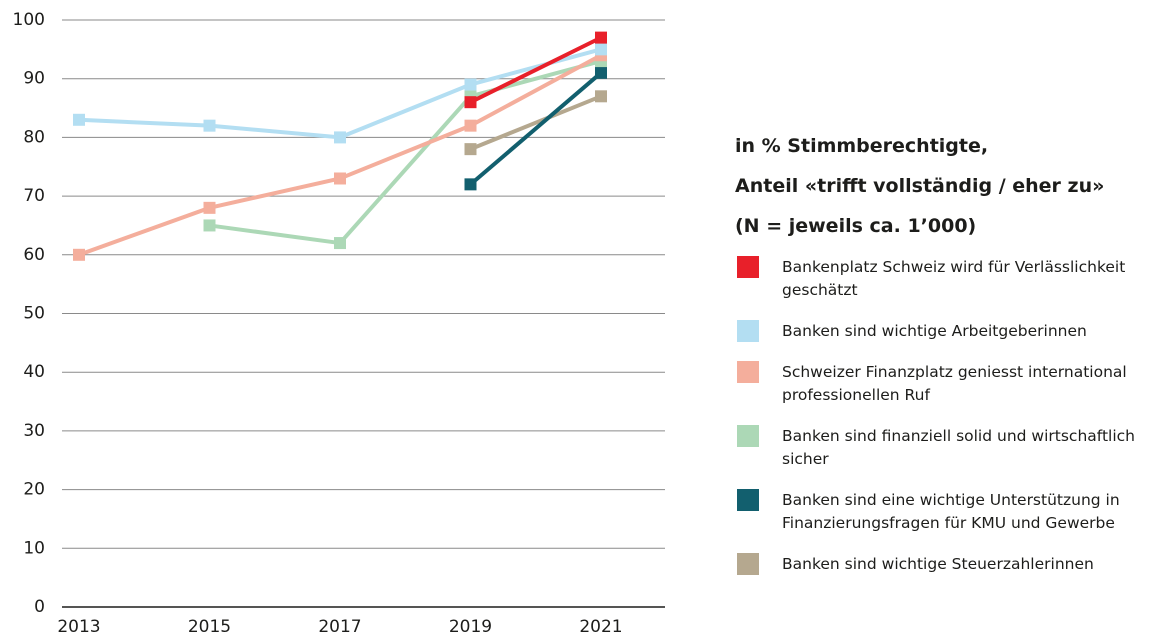 The width and height of the screenshot is (1176, 637). What do you see at coordinates (209, 627) in the screenshot?
I see `x-tick-label: 2015` at bounding box center [209, 627].